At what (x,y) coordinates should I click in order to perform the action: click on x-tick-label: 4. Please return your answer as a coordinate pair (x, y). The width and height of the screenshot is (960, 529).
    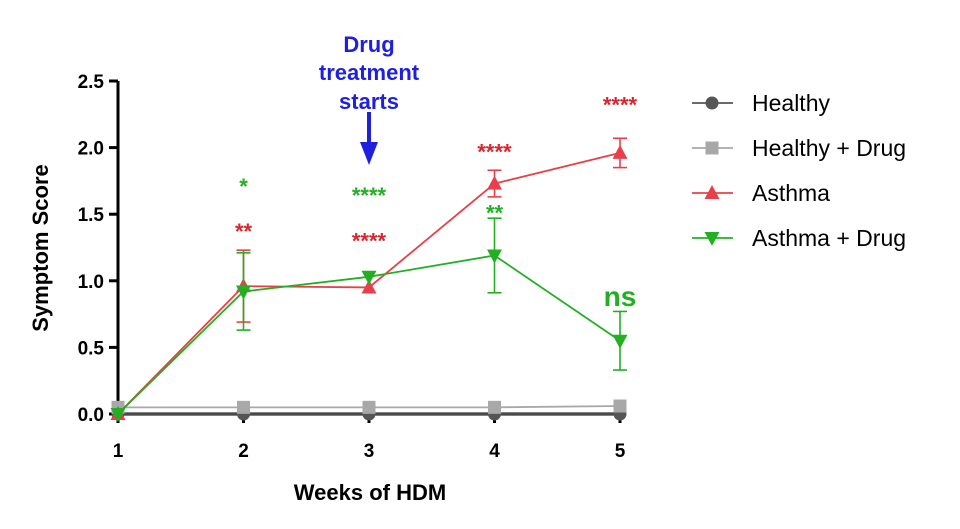
    Looking at the image, I should click on (494, 451).